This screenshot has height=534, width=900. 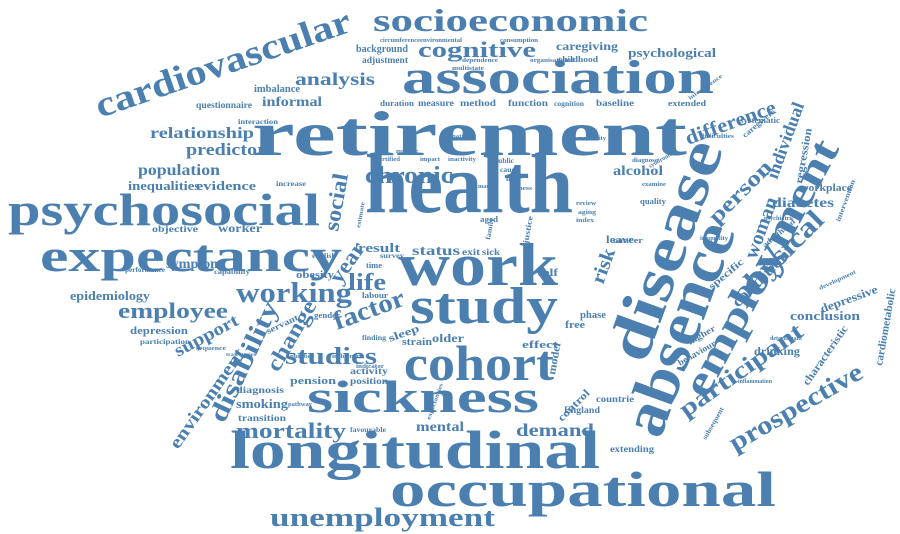 What do you see at coordinates (436, 251) in the screenshot?
I see `word-status: status` at bounding box center [436, 251].